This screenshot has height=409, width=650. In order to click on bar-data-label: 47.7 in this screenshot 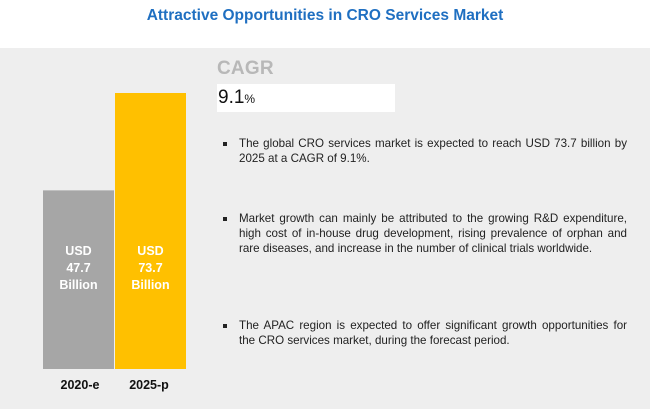, I will do `click(78, 268)`.